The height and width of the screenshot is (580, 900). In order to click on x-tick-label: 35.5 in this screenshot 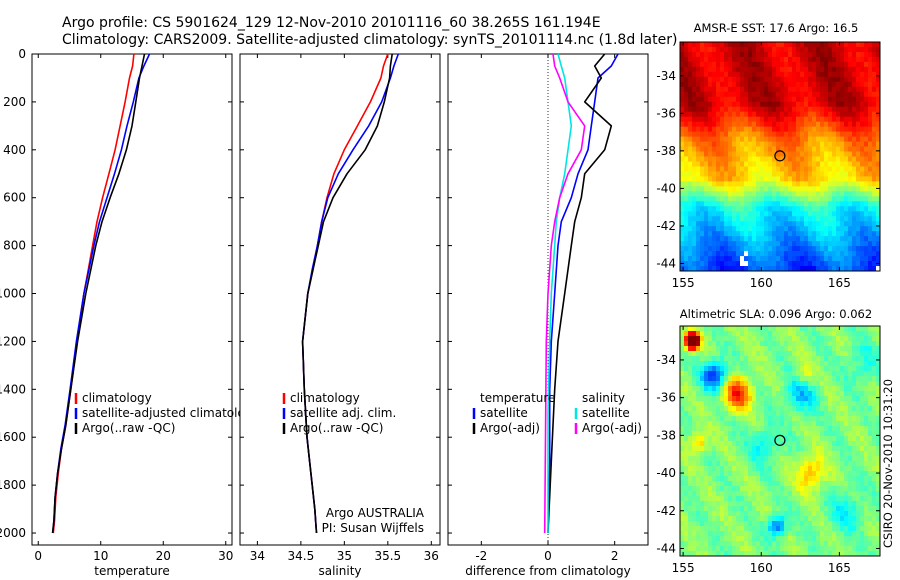, I will do `click(387, 556)`.